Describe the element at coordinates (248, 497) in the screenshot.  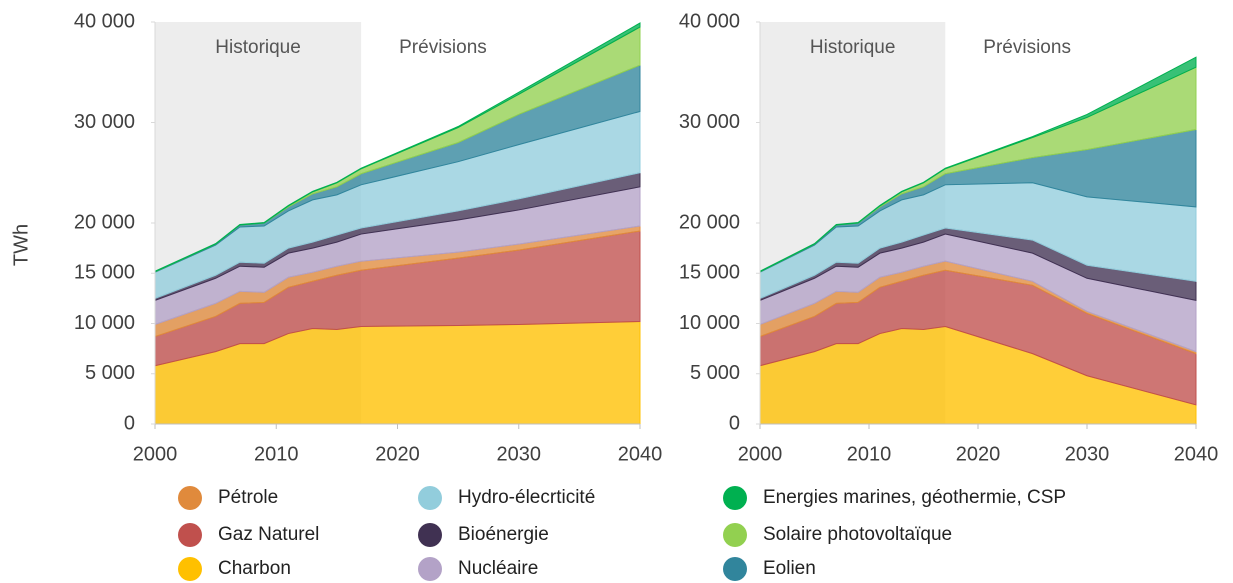
I see `legend-label: Pétrole` at that location.